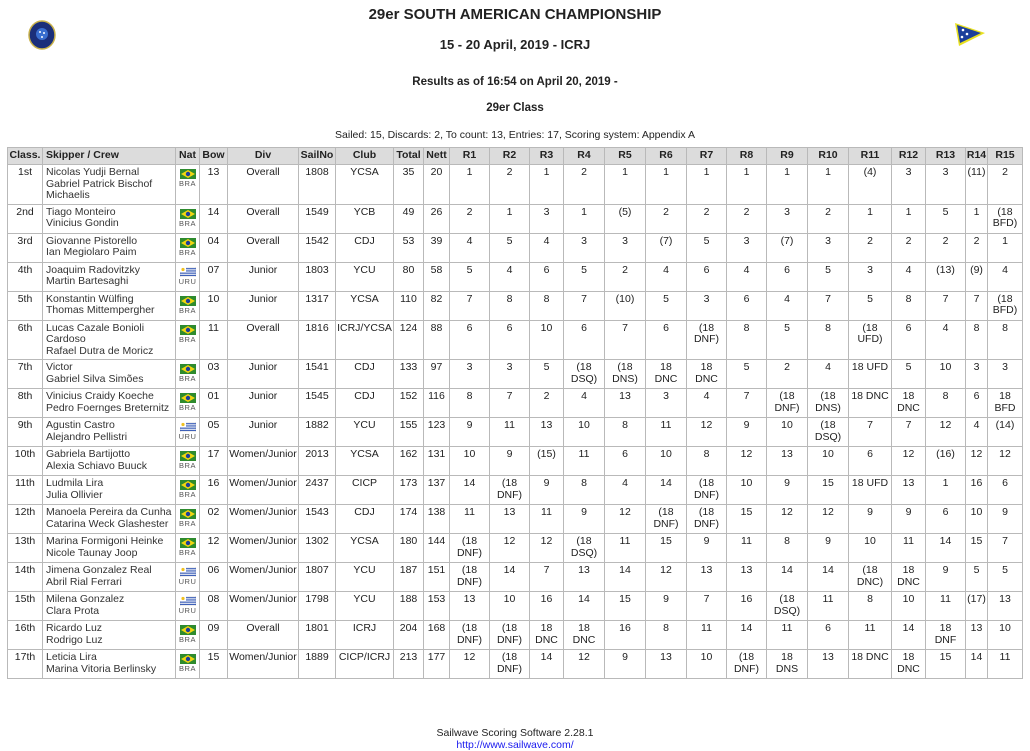  I want to click on total-cell: 187, so click(408, 577).